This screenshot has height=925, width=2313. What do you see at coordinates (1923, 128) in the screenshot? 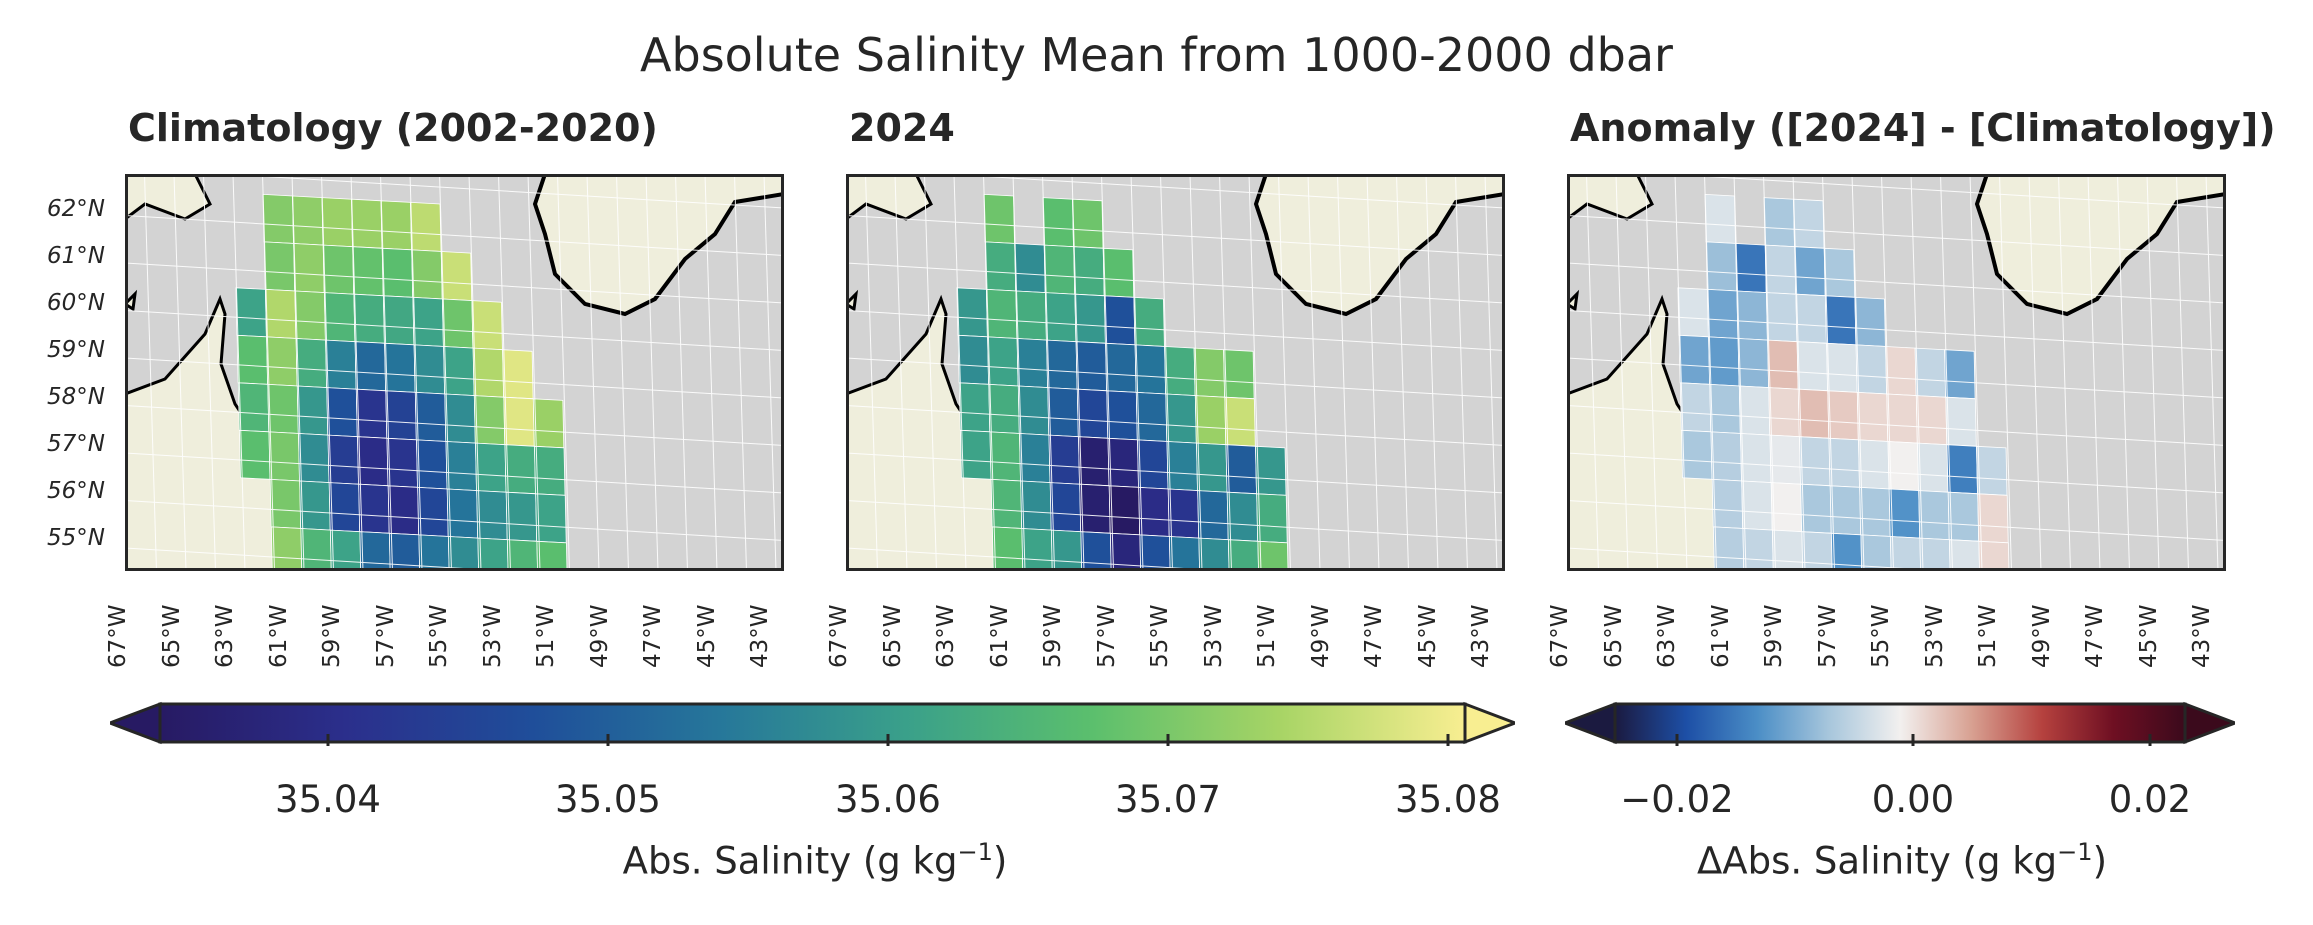
I see `panel-title-anomaly: Anomaly ([2024] - [Climatology])` at bounding box center [1923, 128].